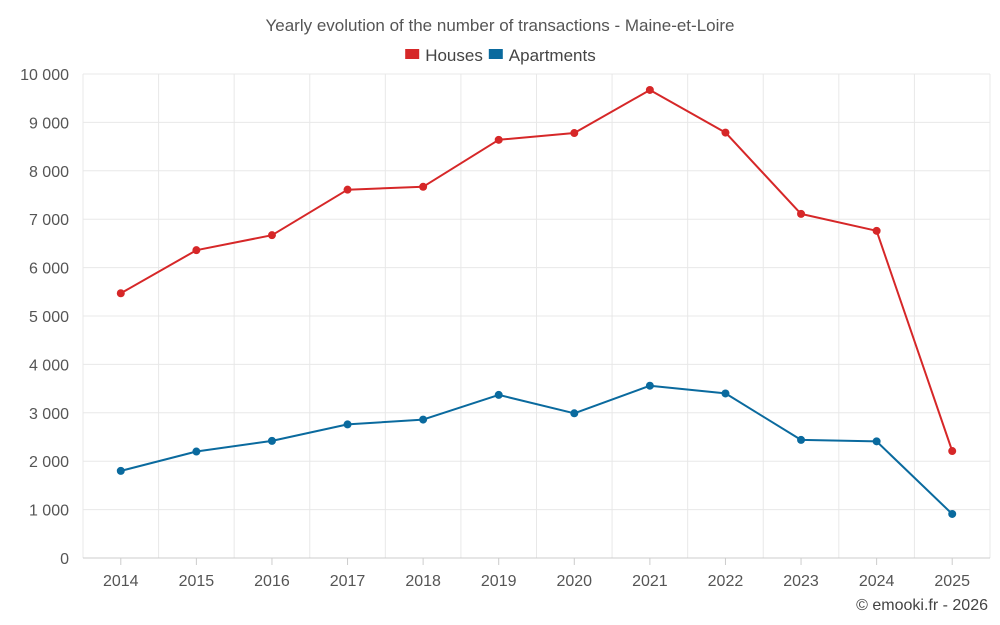 The image size is (1000, 625). Describe the element at coordinates (412, 54) in the screenshot. I see `houses-legend-swatch` at that location.